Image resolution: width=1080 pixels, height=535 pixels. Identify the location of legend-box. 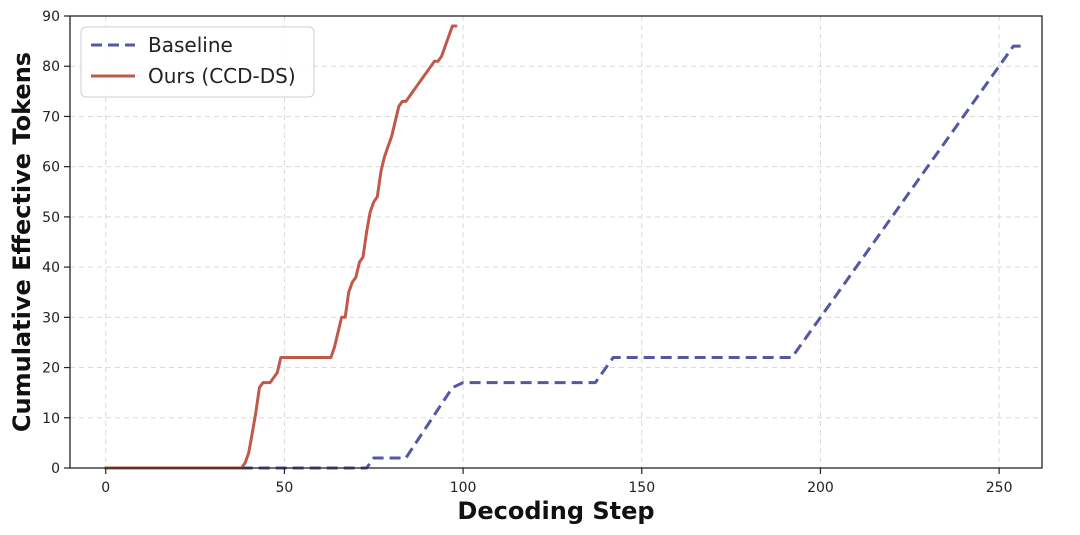
(197, 62).